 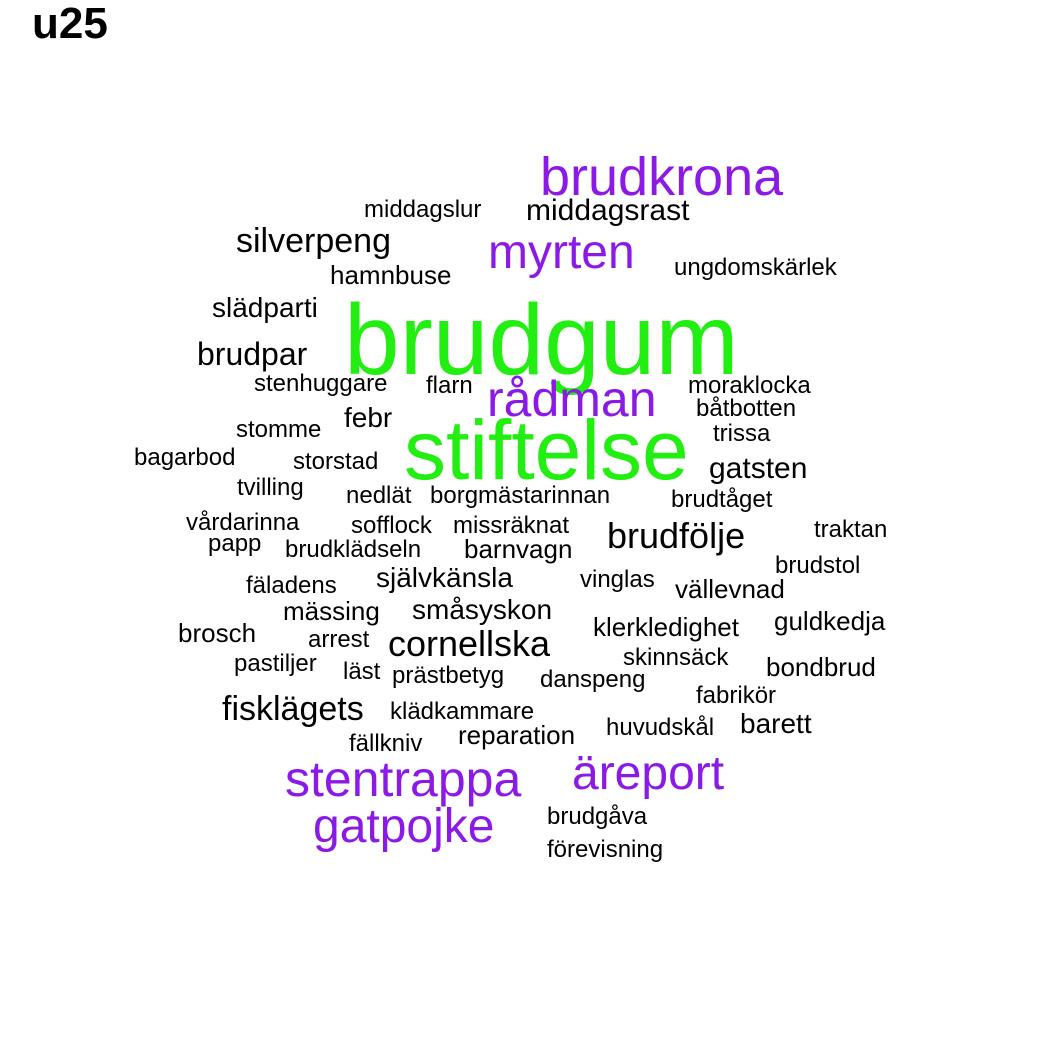 I want to click on word-forevisning: förevisning, so click(x=605, y=849).